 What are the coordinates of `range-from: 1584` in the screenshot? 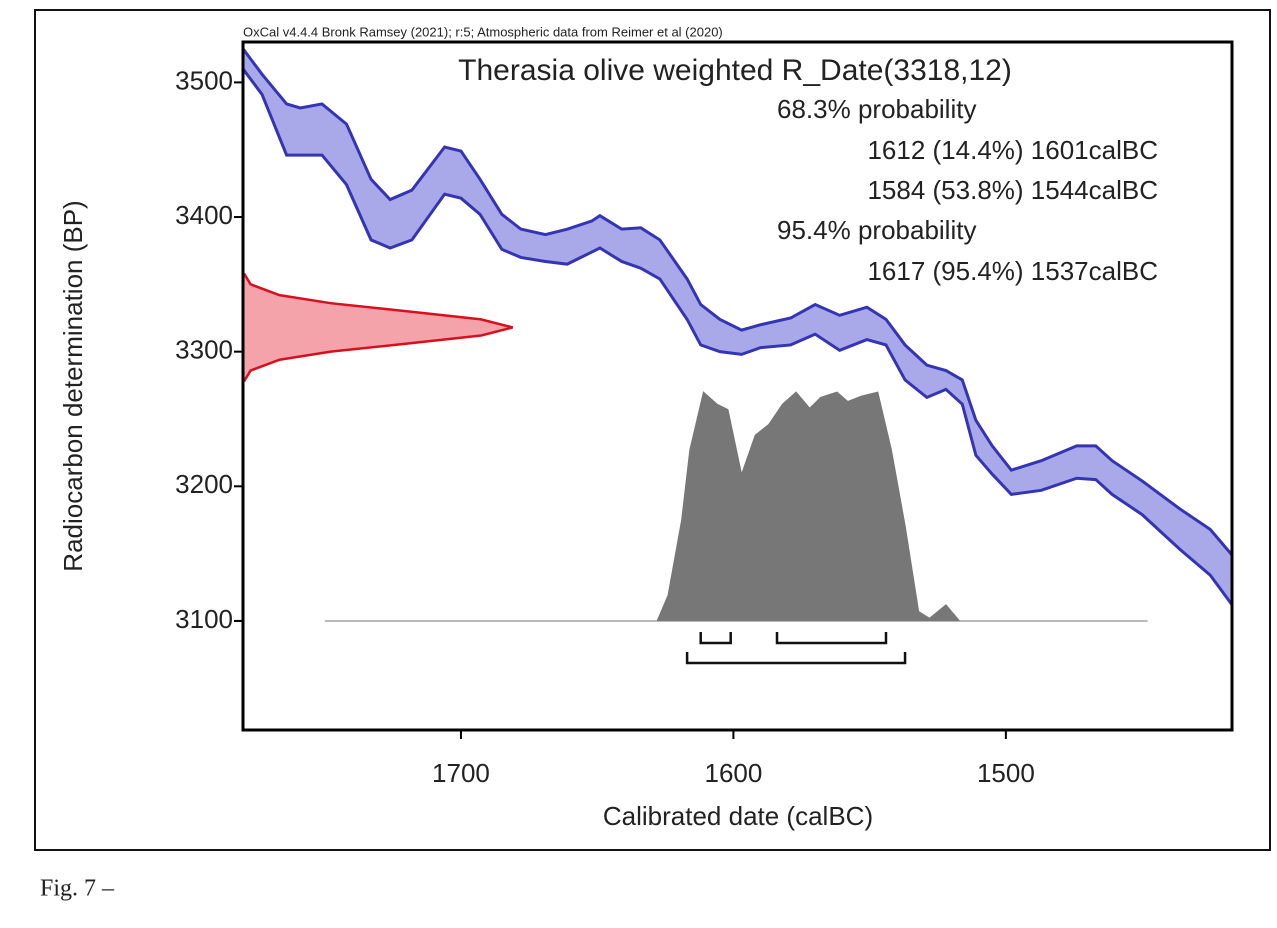 It's located at (896, 190).